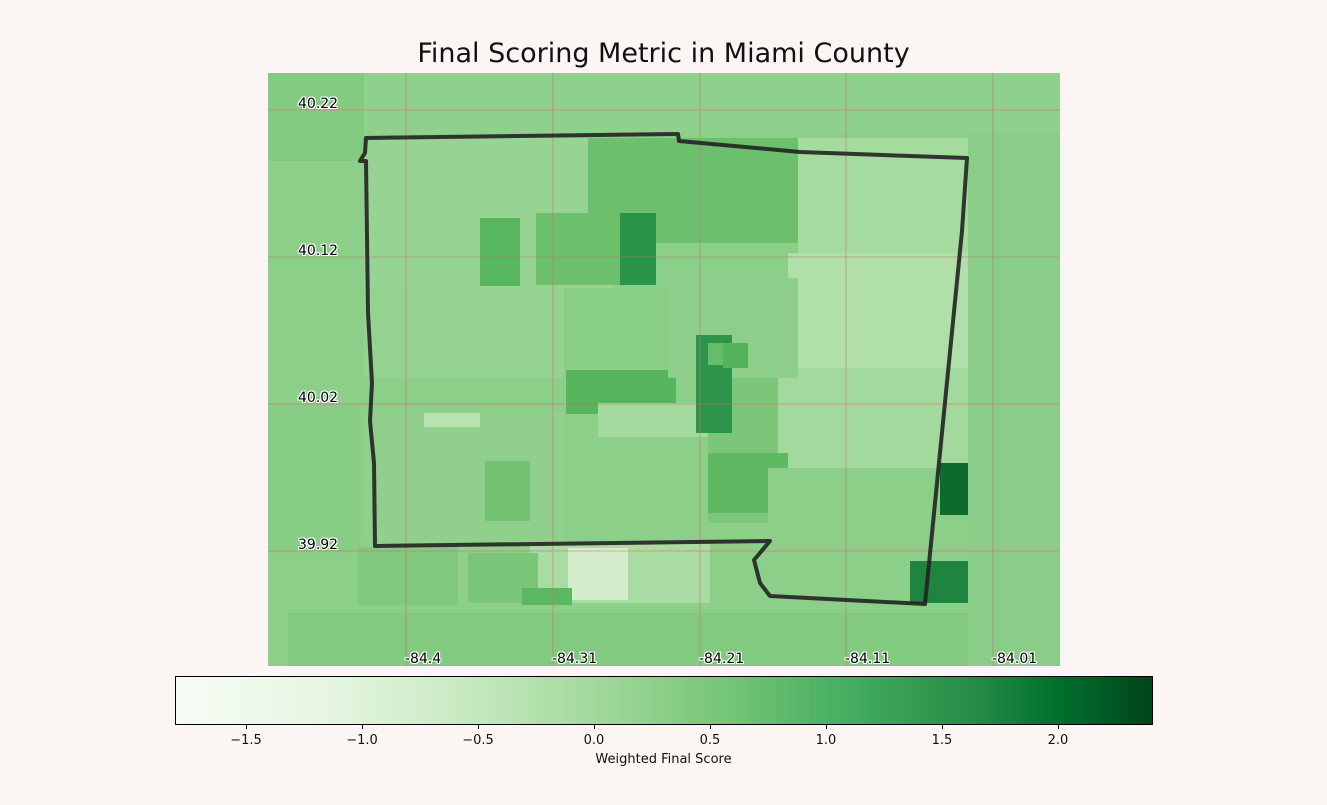 The height and width of the screenshot is (805, 1327). Describe the element at coordinates (868, 658) in the screenshot. I see `lon-label: -84.11` at that location.